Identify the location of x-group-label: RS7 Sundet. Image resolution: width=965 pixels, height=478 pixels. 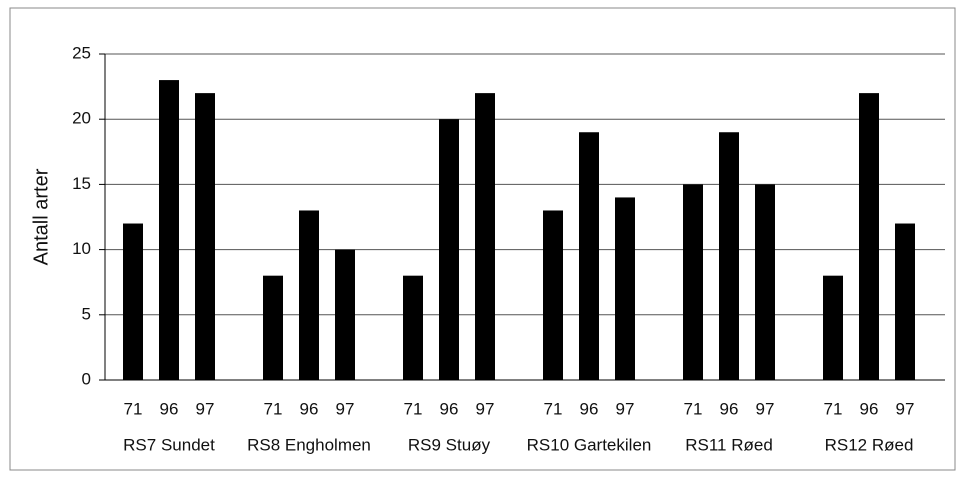
(169, 444).